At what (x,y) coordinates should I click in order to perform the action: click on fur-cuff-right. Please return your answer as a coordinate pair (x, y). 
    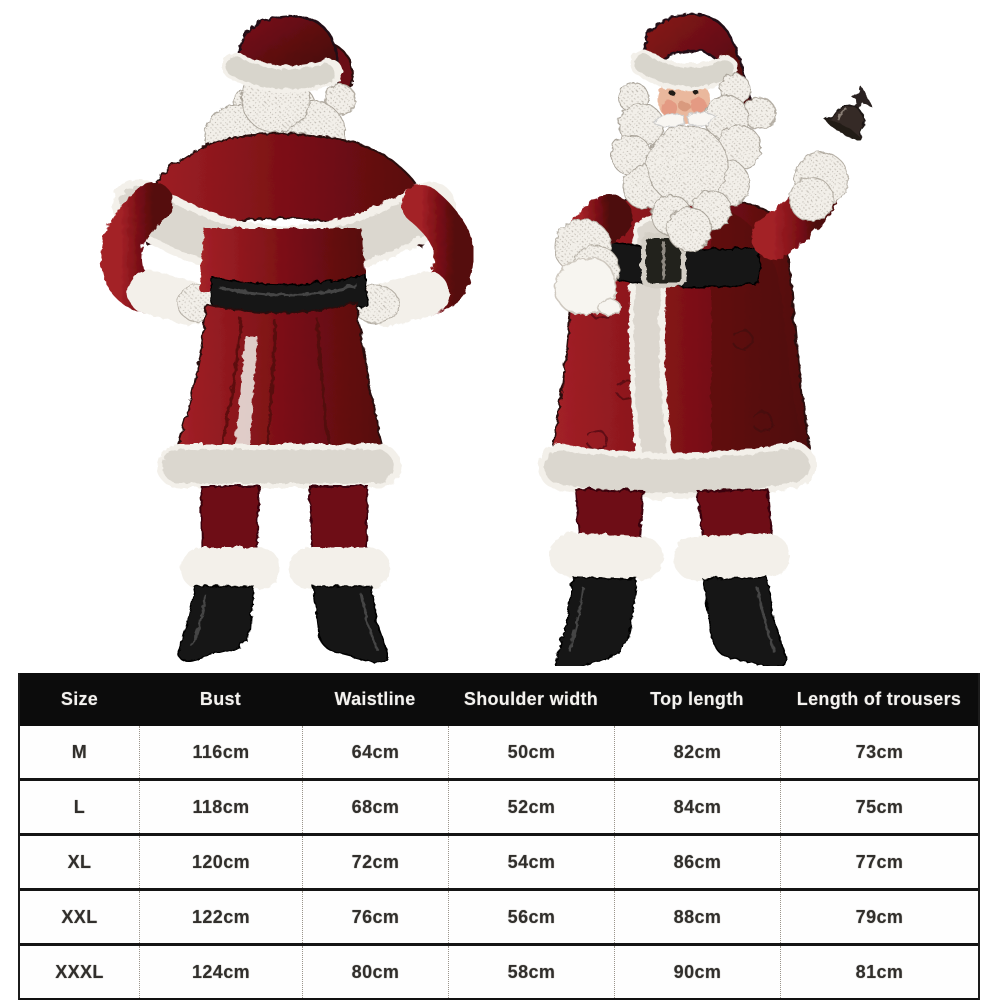
    Looking at the image, I should click on (817, 185).